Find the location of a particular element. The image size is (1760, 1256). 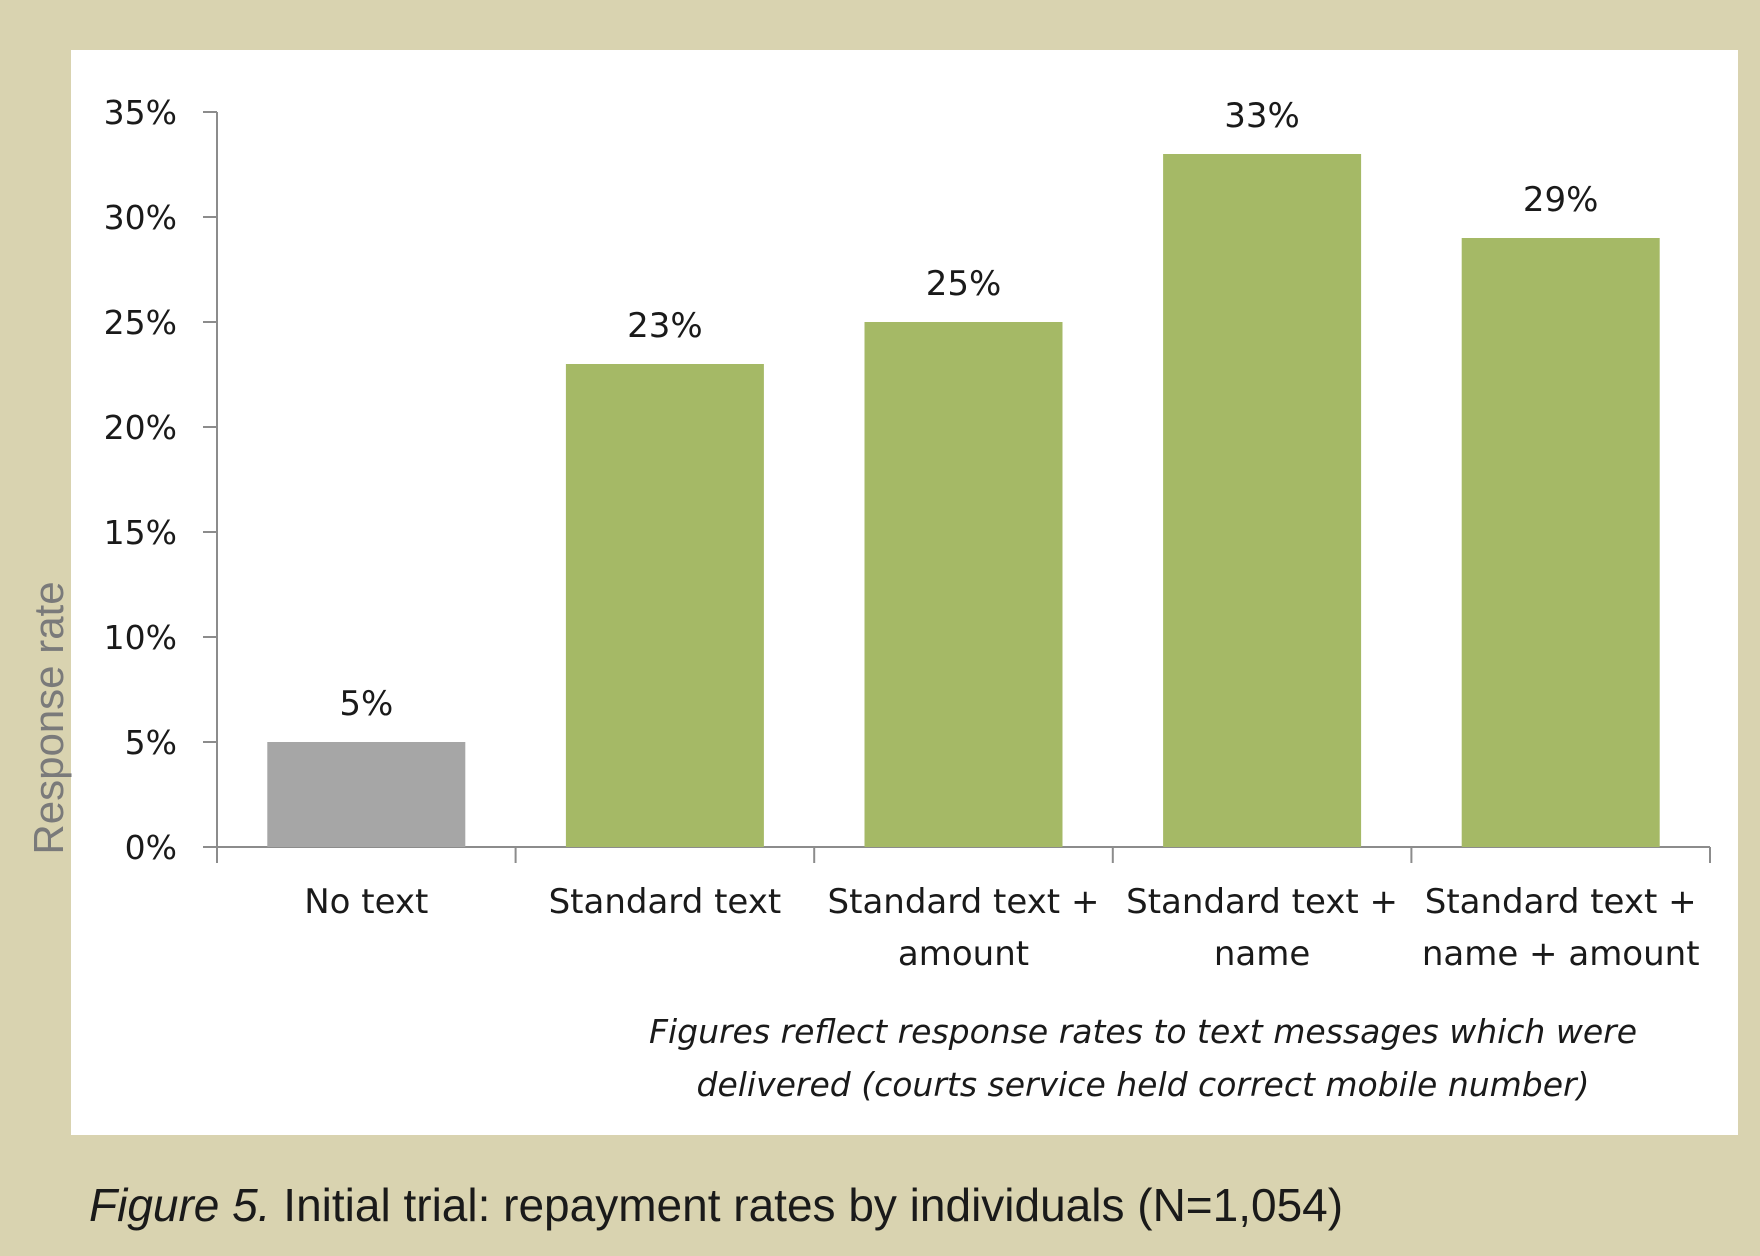

y-tick-label: 30% is located at coordinates (140, 217).